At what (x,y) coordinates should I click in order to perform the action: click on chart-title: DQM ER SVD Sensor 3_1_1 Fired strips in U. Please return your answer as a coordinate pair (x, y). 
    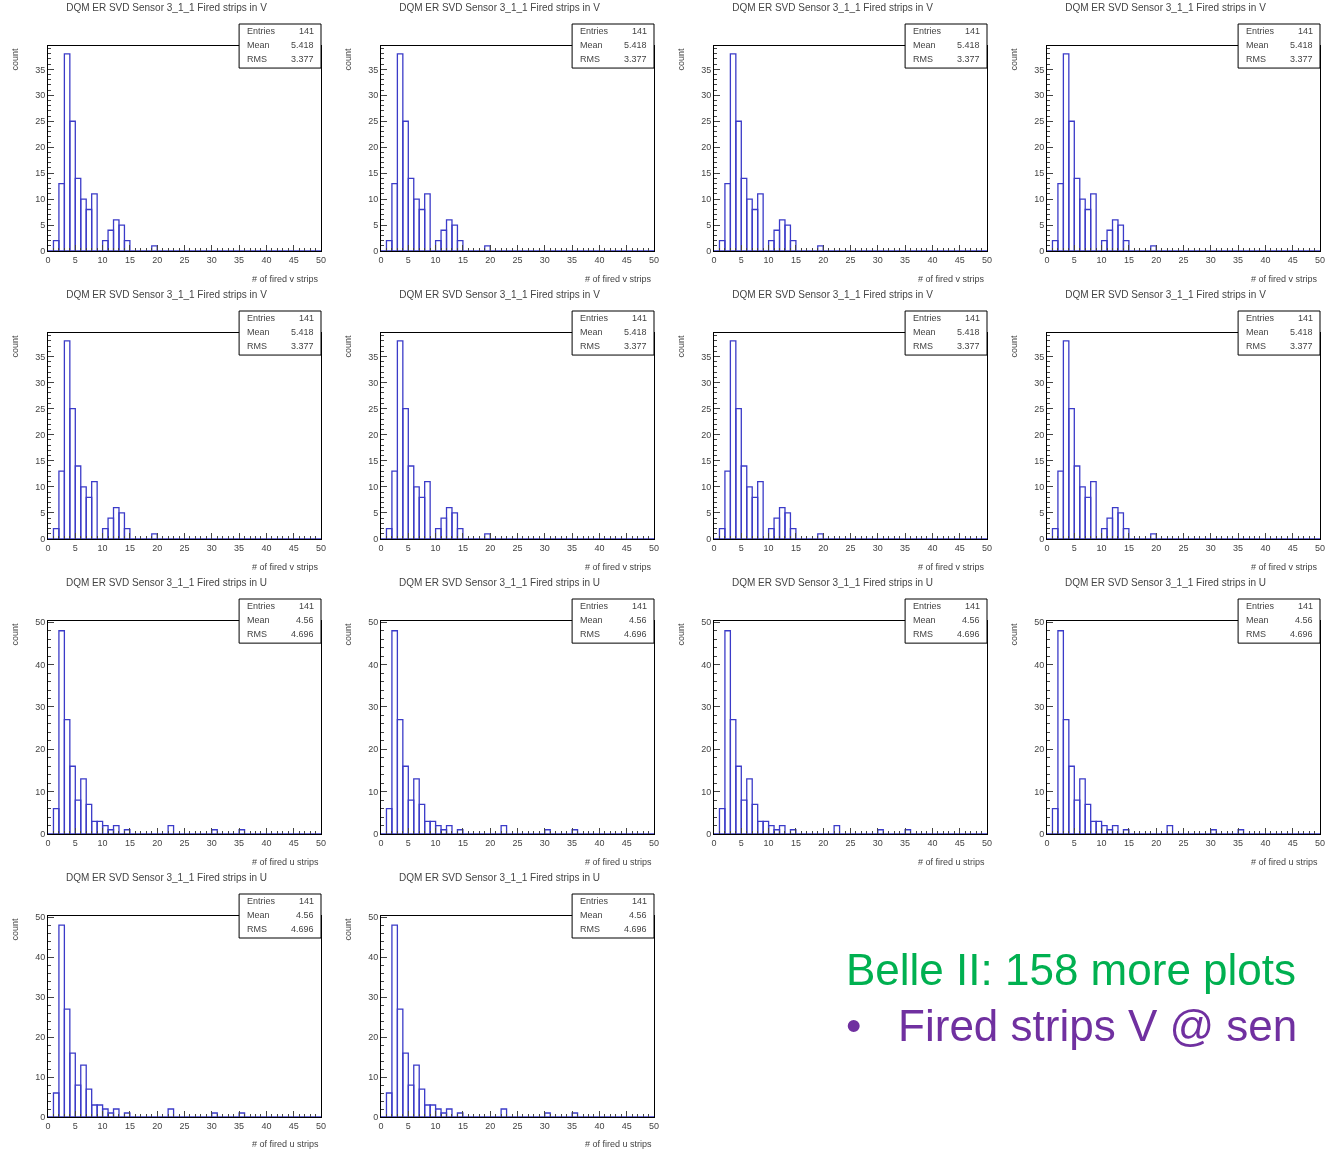
    Looking at the image, I should click on (1165, 582).